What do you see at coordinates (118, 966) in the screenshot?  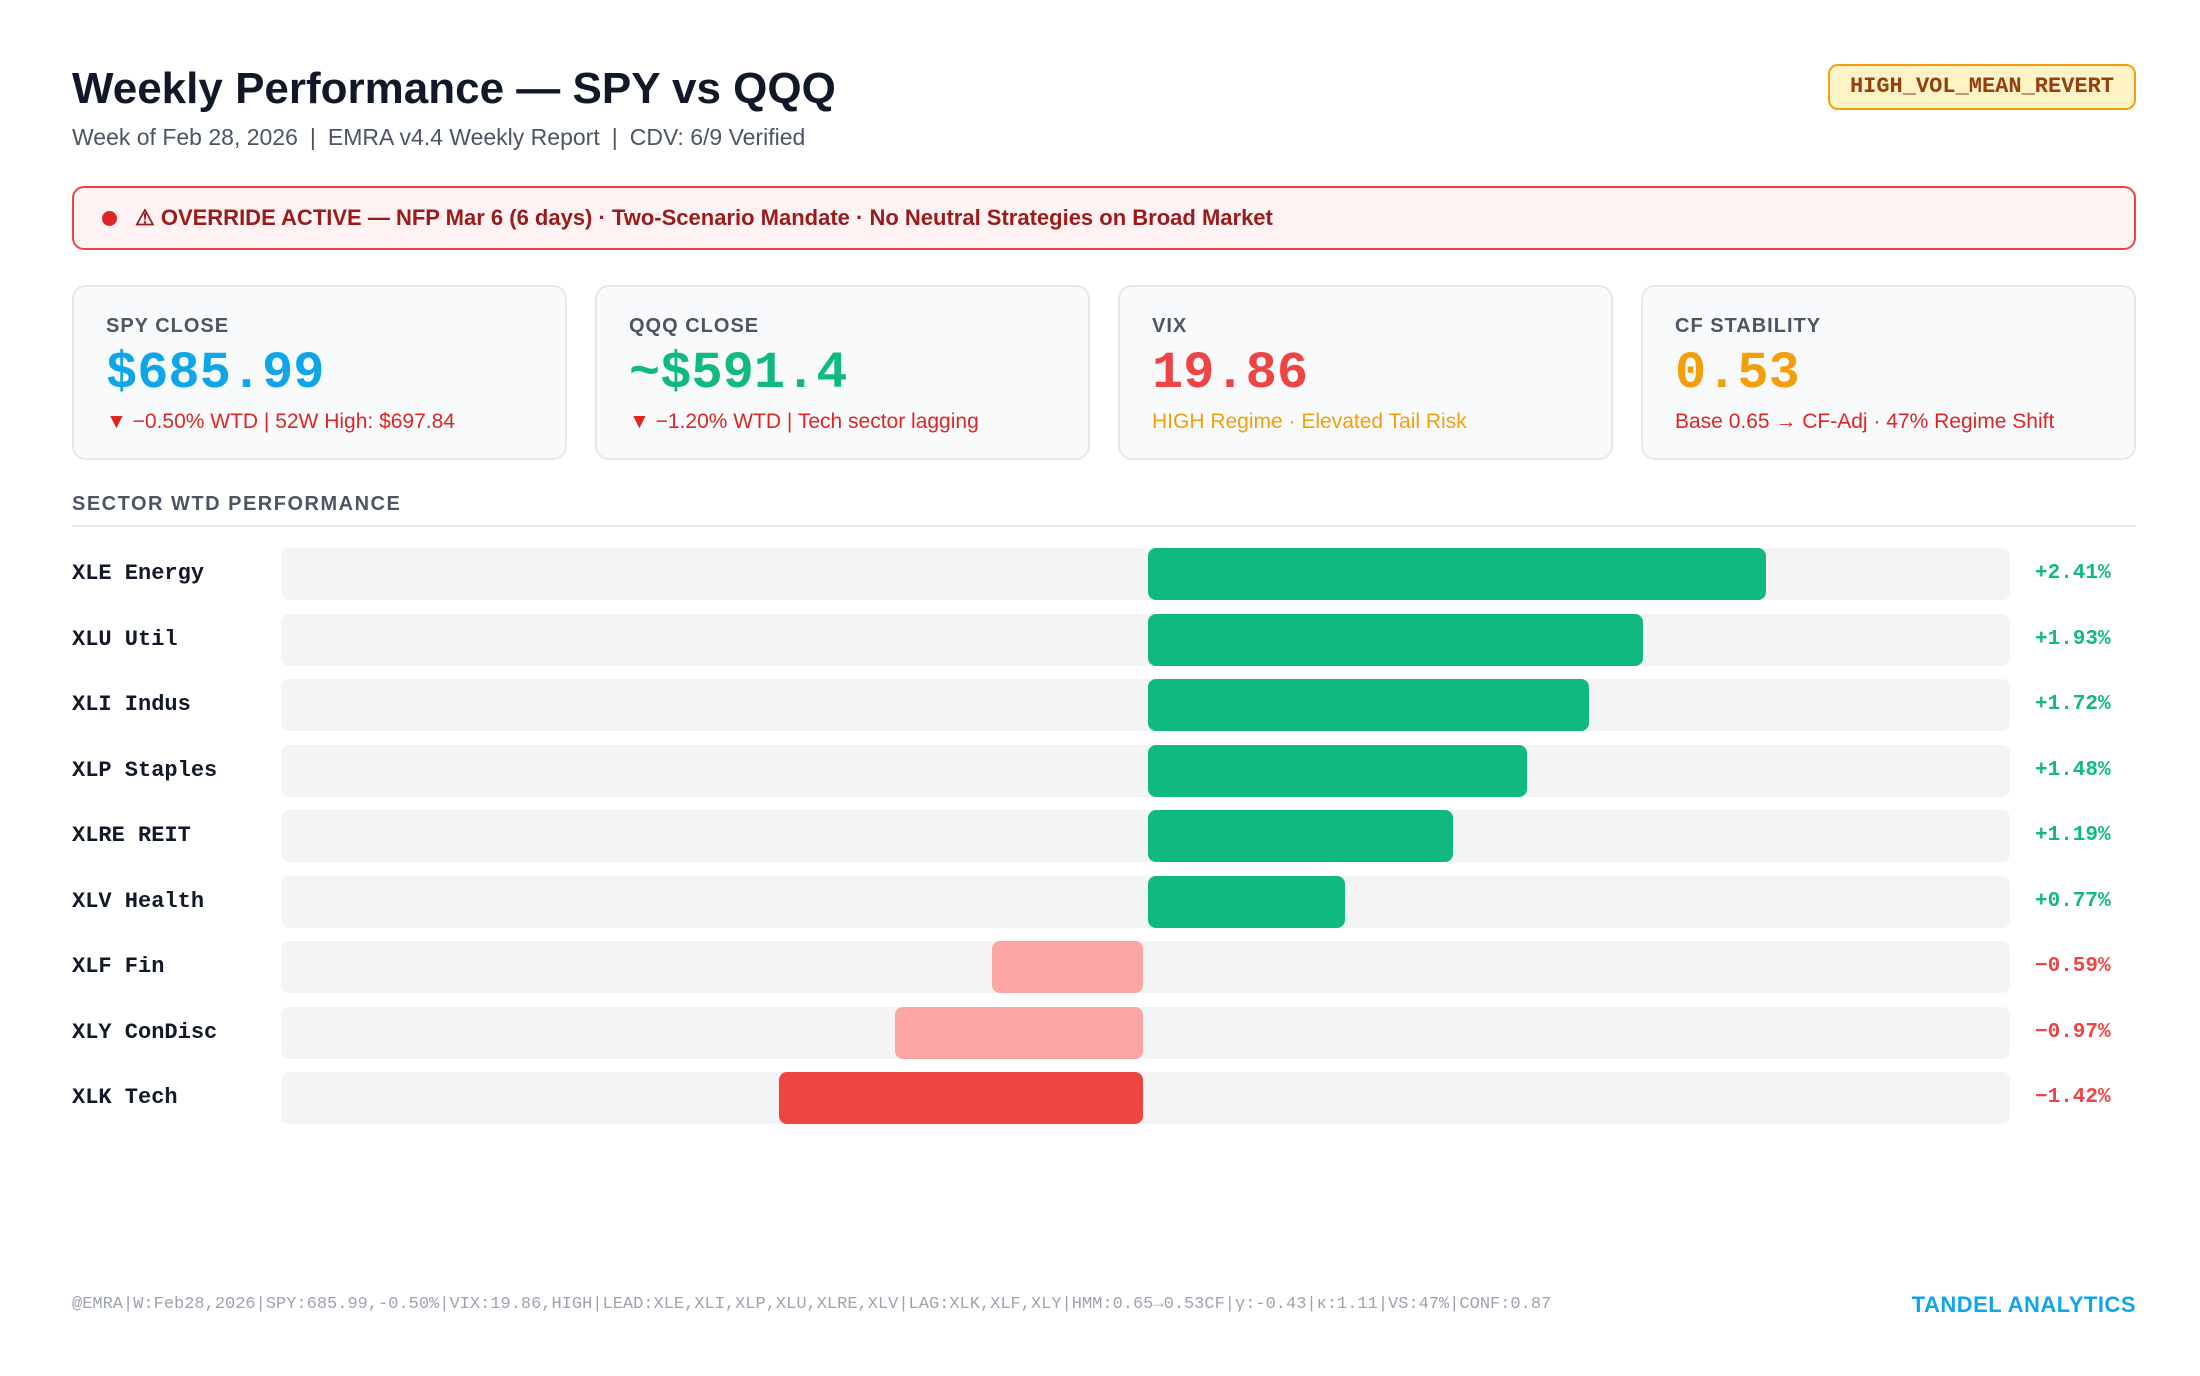 I see `sector-label: XLF Fin` at bounding box center [118, 966].